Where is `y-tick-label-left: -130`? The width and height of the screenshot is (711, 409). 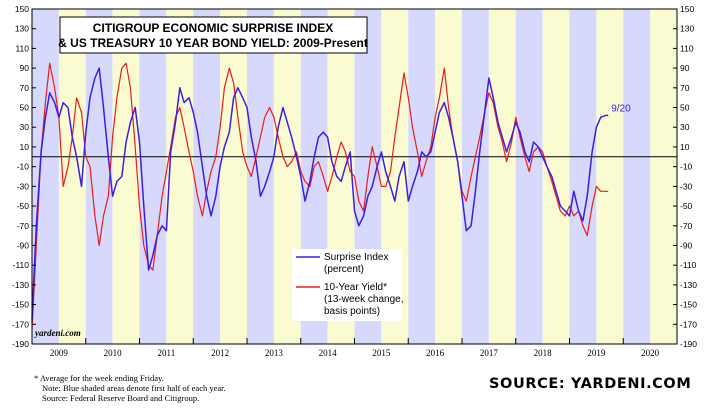 y-tick-label-left: -130 is located at coordinates (20, 285).